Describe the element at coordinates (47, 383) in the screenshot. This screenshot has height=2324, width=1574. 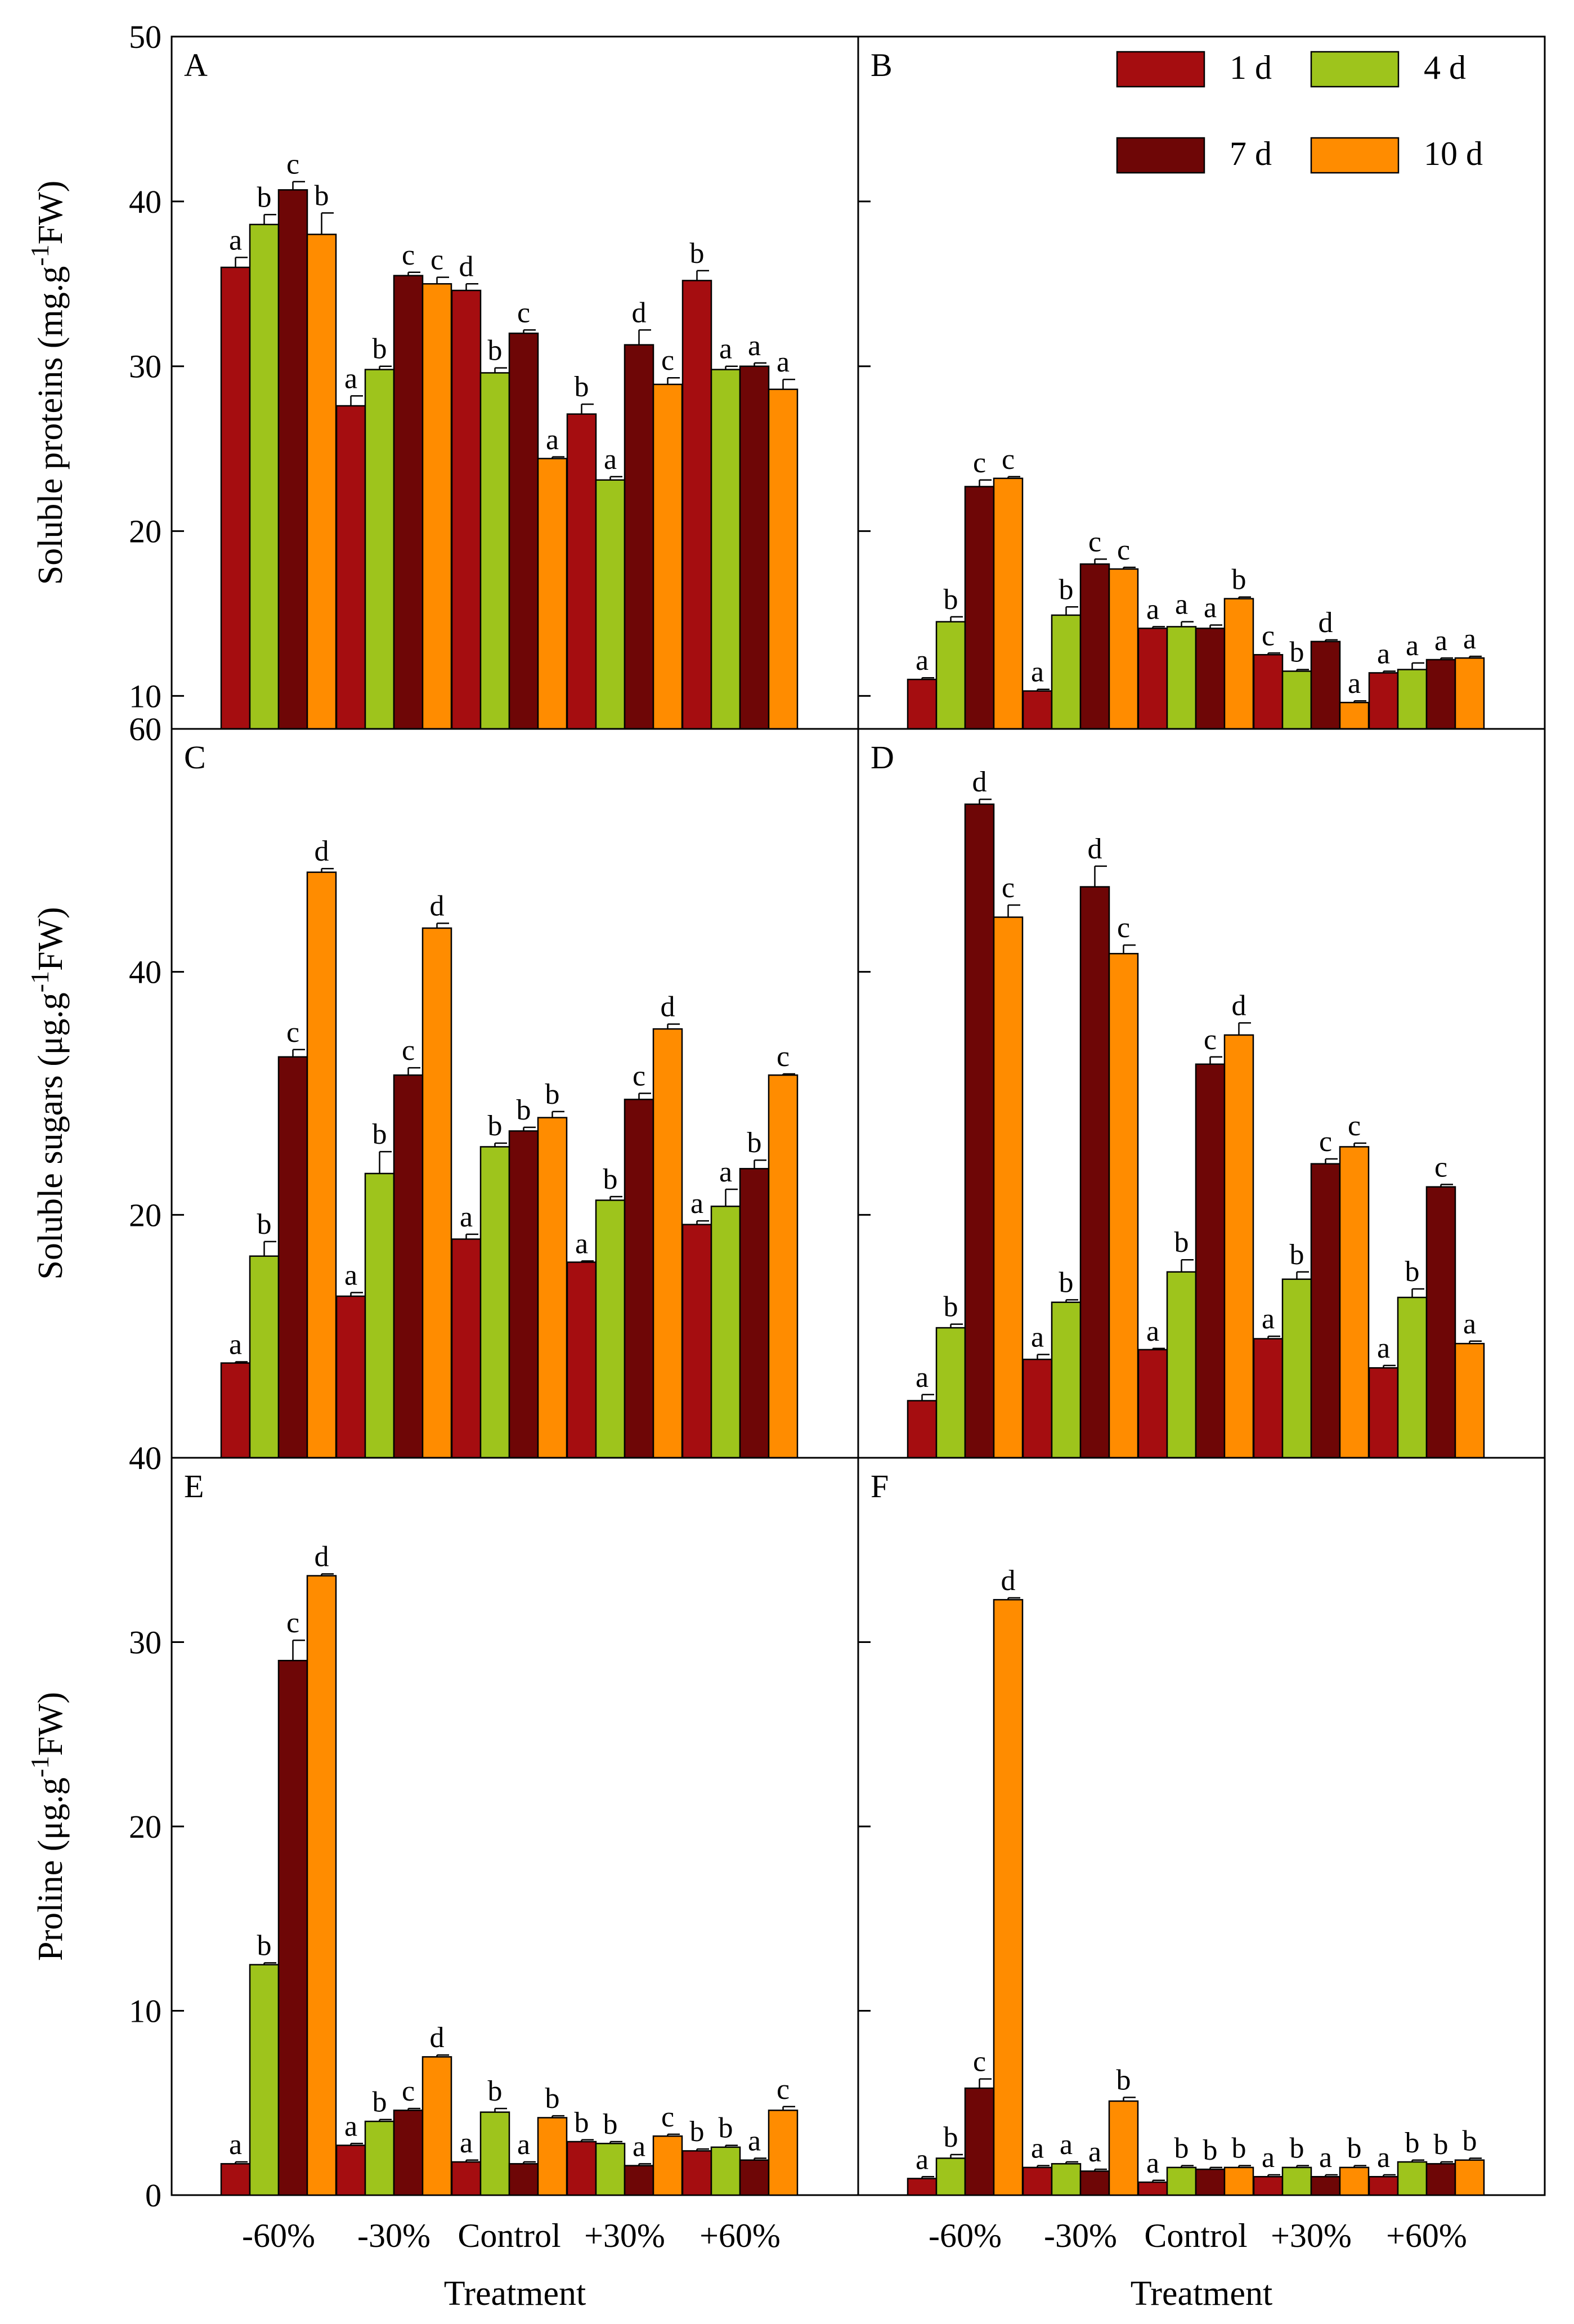
I see `y-axis-title: Soluble proteins (mg.g-1FW)` at that location.